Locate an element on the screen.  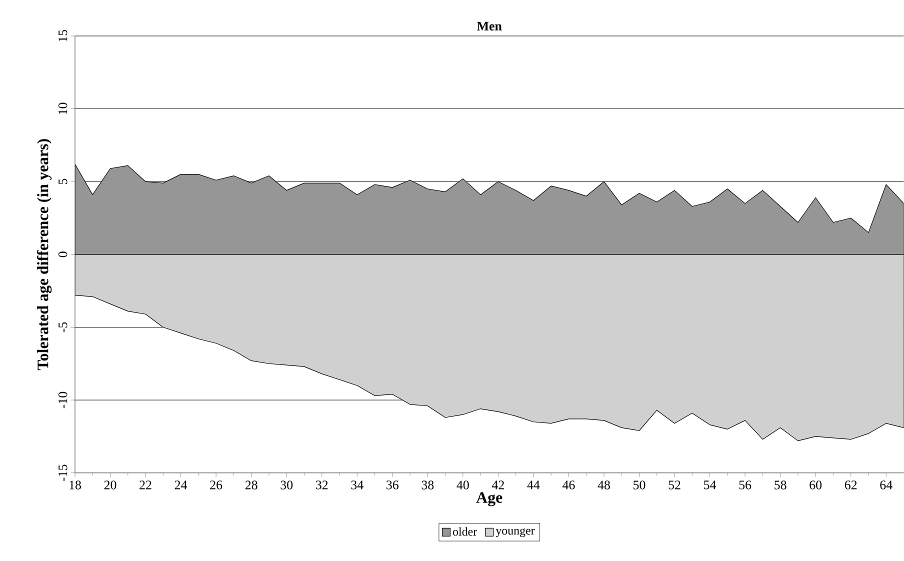
y-tick-label: 10 is located at coordinates (63, 108).